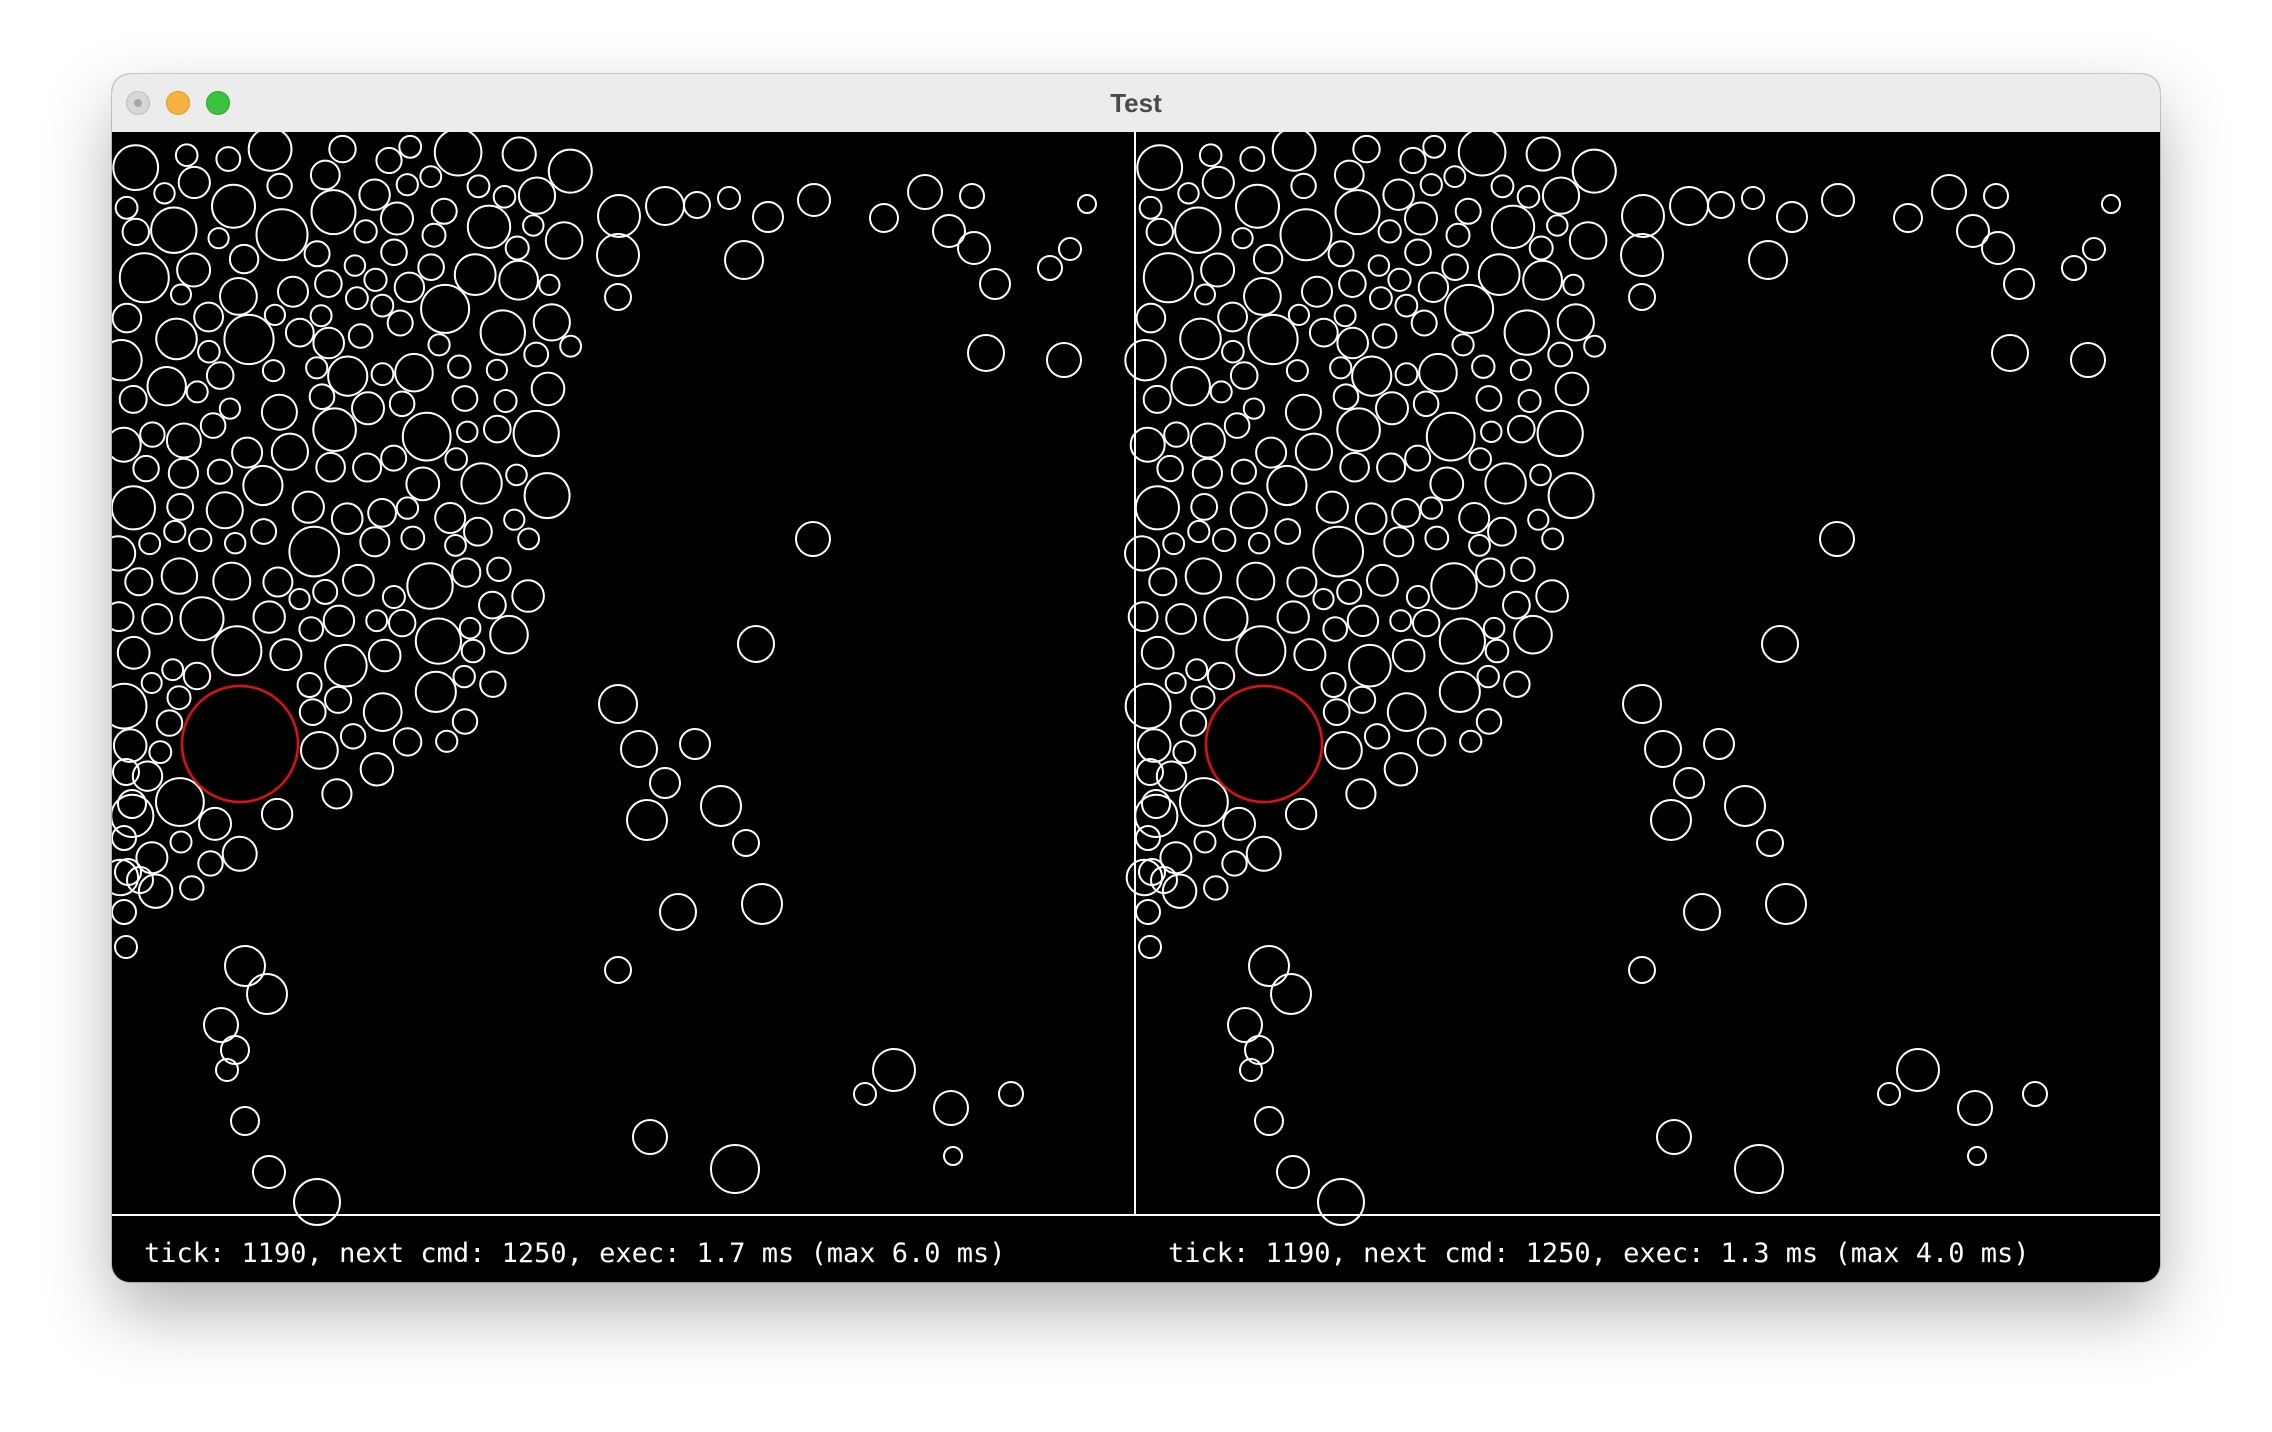 Image resolution: width=2272 pixels, height=1432 pixels. What do you see at coordinates (178, 103) in the screenshot?
I see `minimize-button` at bounding box center [178, 103].